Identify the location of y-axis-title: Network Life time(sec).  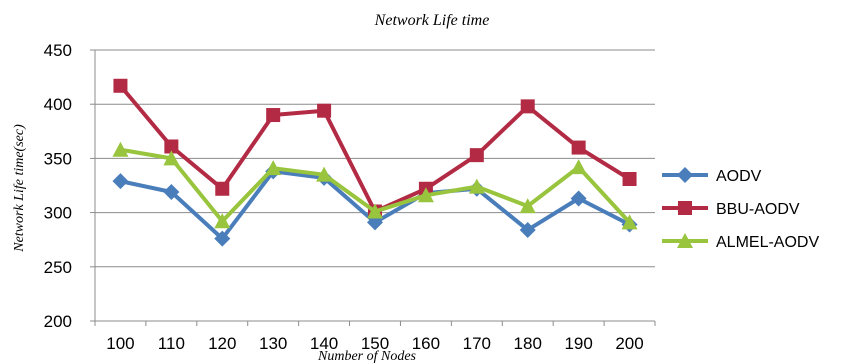
(19, 188).